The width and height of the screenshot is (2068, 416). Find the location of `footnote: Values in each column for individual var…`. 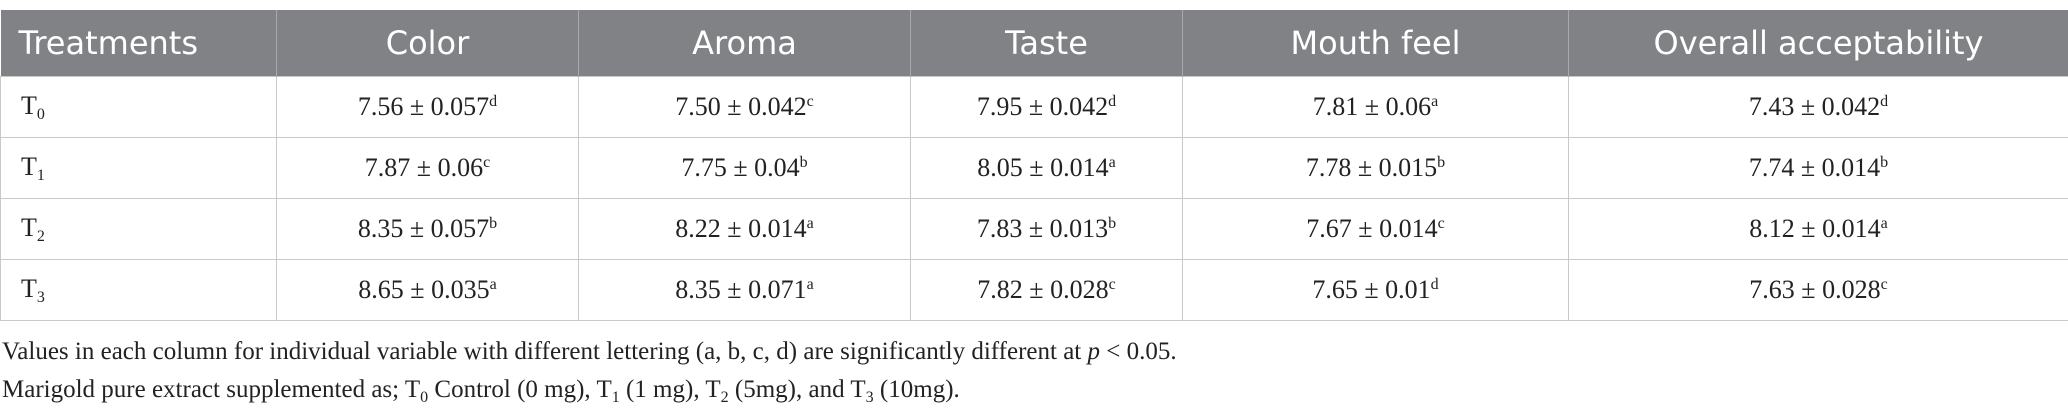

footnote: Values in each column for individual var… is located at coordinates (589, 352).